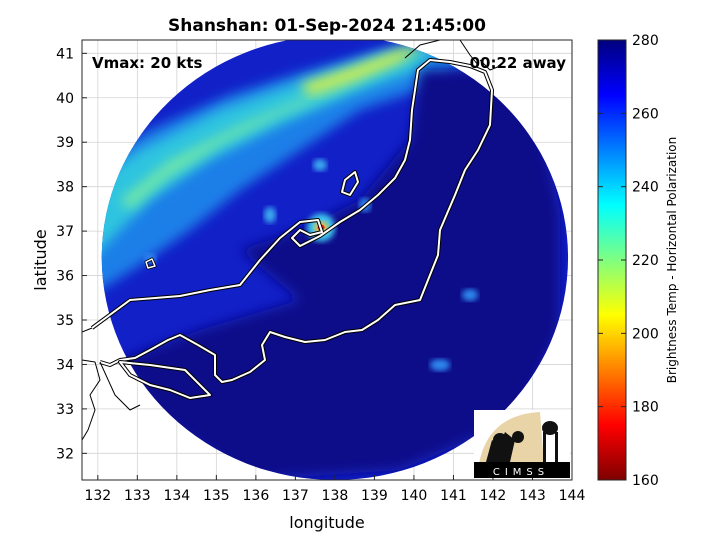 Image resolution: width=720 pixels, height=540 pixels. What do you see at coordinates (65, 232) in the screenshot?
I see `y-tick-label: 37` at bounding box center [65, 232].